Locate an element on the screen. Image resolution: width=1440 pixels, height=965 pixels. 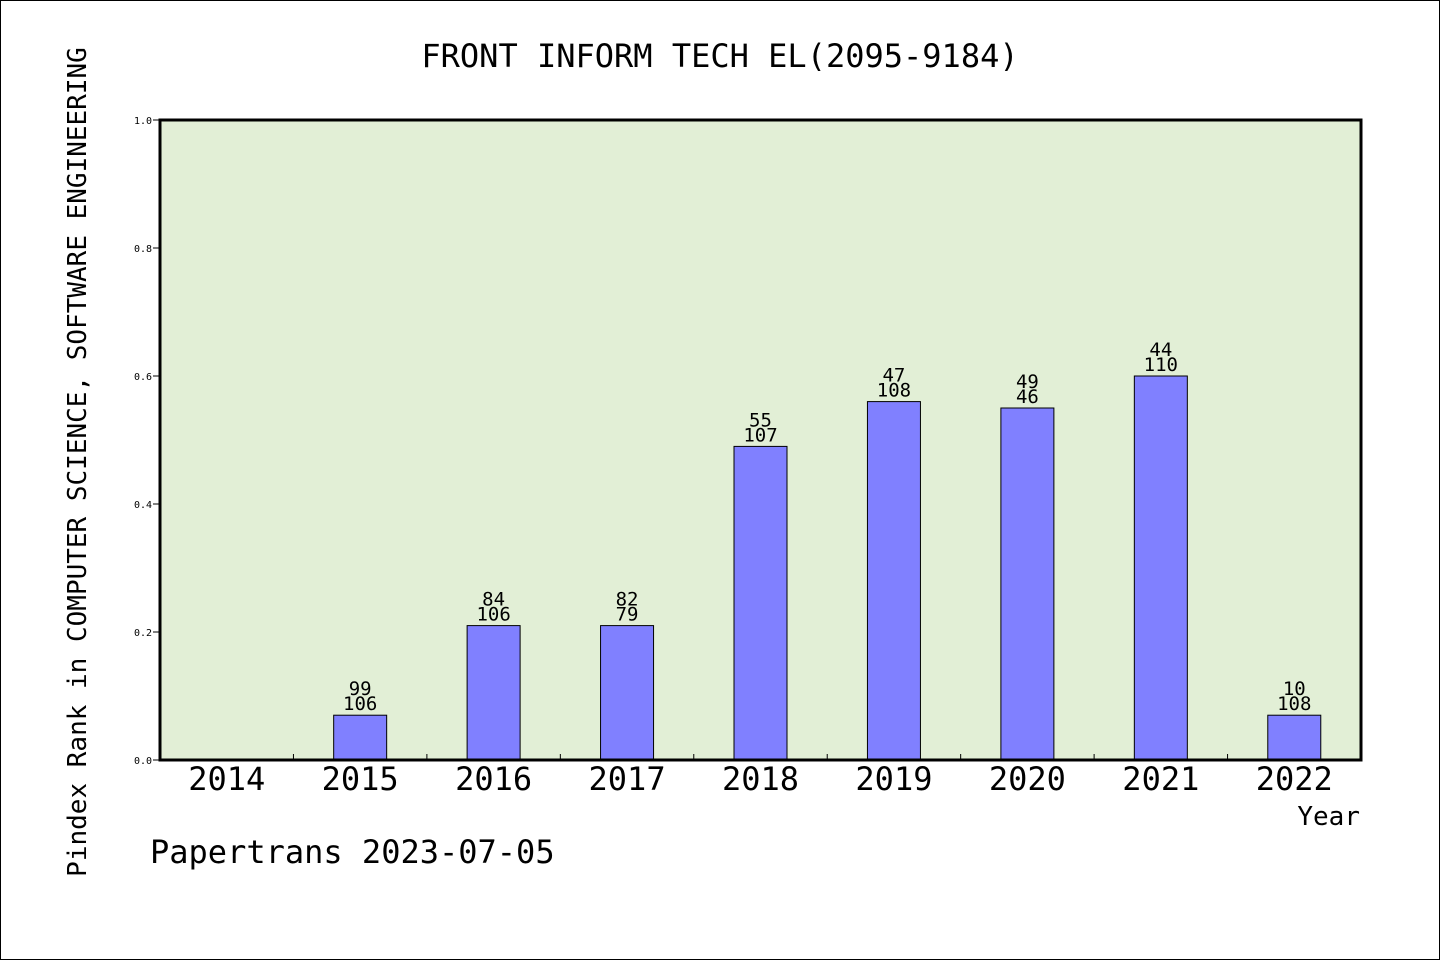
bar-label-top: 99 is located at coordinates (360, 689).